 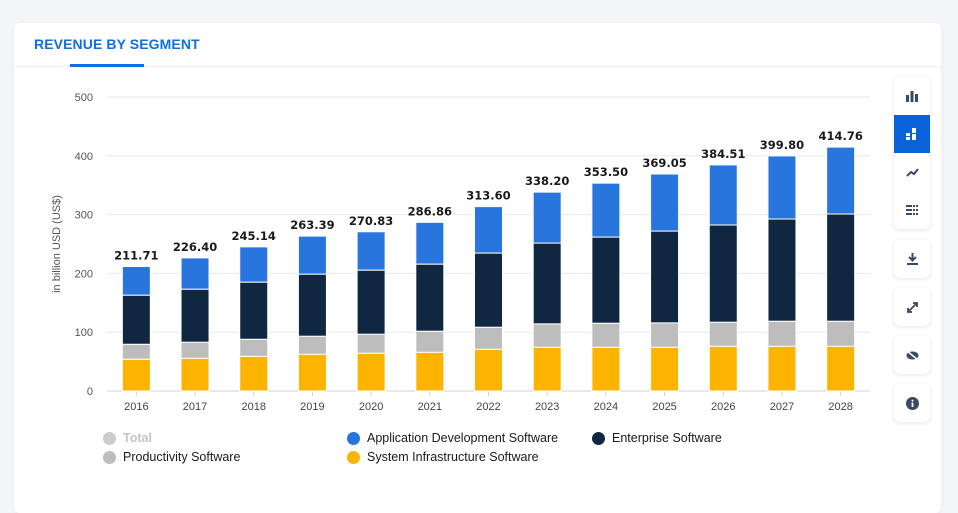 What do you see at coordinates (664, 407) in the screenshot?
I see `x-tick-label: 2025` at bounding box center [664, 407].